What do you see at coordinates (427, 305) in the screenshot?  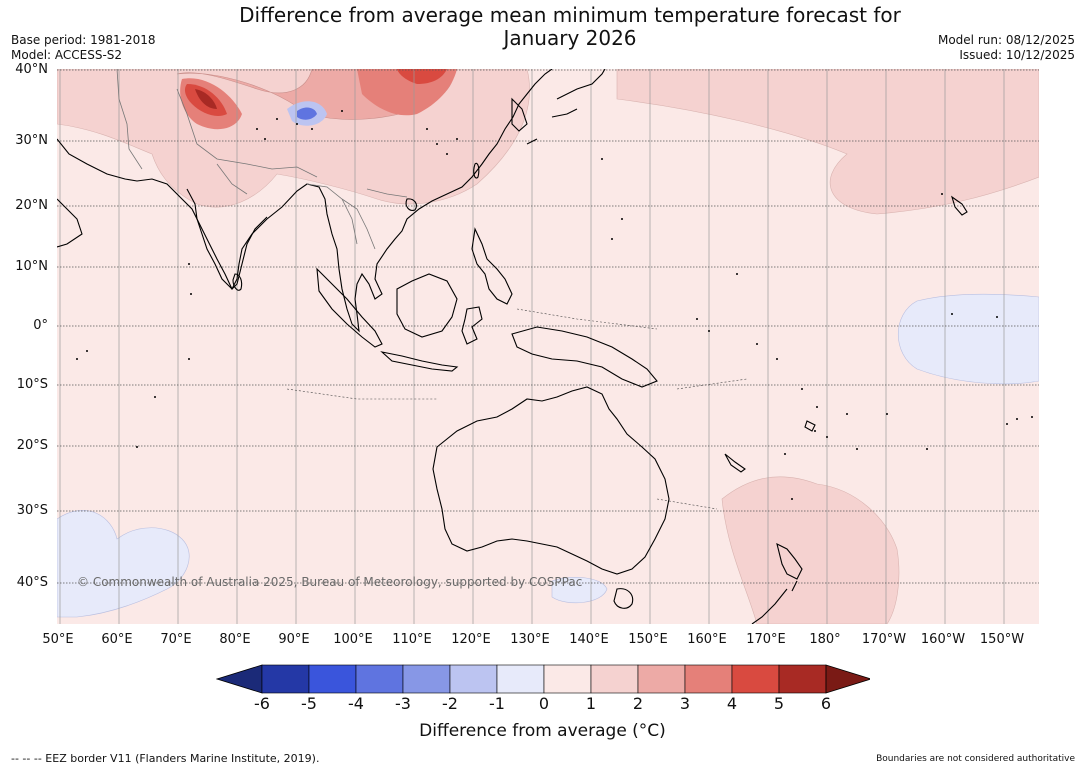 I see `borneo-coastline` at bounding box center [427, 305].